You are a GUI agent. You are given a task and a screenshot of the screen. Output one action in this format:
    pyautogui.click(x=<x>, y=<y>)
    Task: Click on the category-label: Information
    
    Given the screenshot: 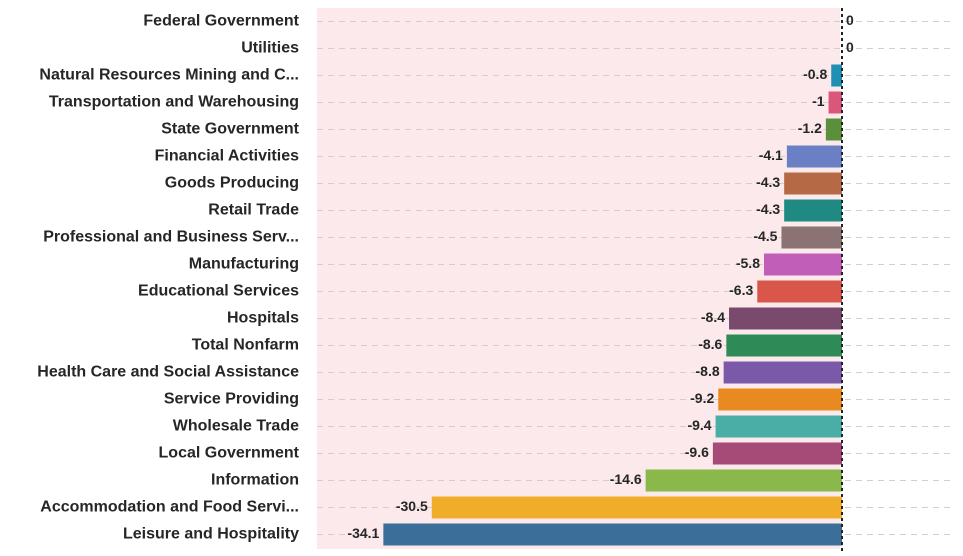 What is the action you would take?
    pyautogui.click(x=255, y=480)
    